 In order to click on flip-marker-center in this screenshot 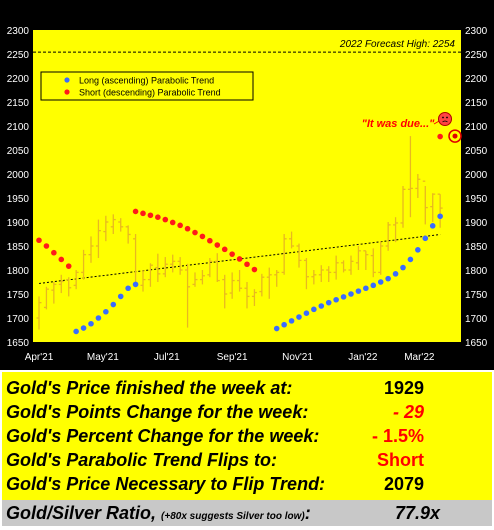, I will do `click(455, 136)`.